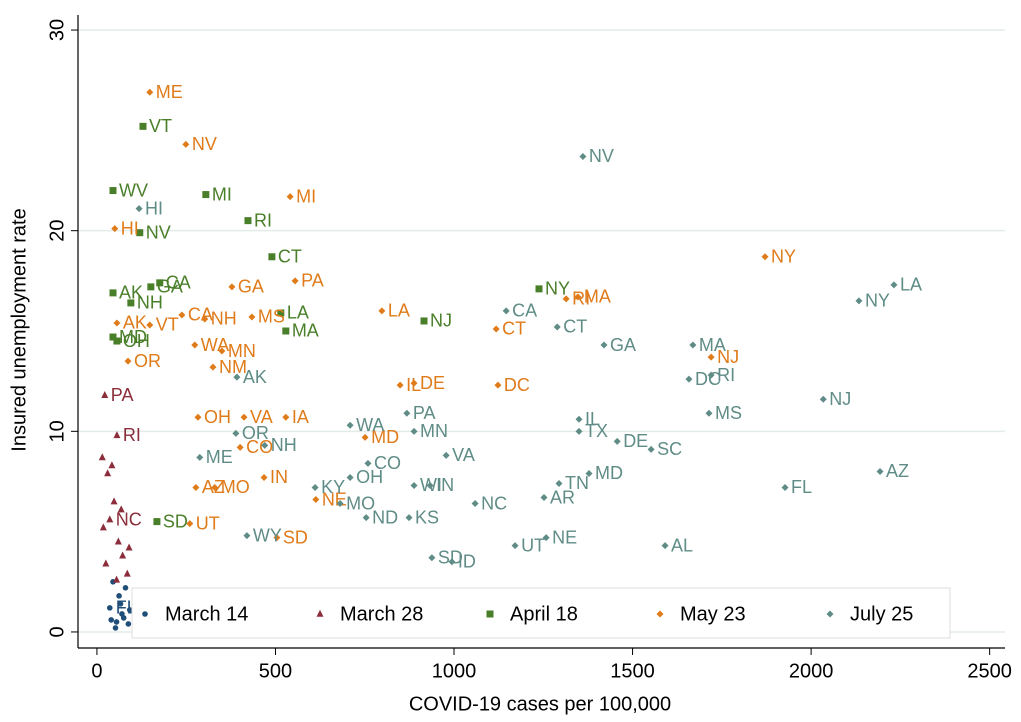 The image size is (1021, 722). Describe the element at coordinates (219, 457) in the screenshot. I see `point-label: ME` at that location.